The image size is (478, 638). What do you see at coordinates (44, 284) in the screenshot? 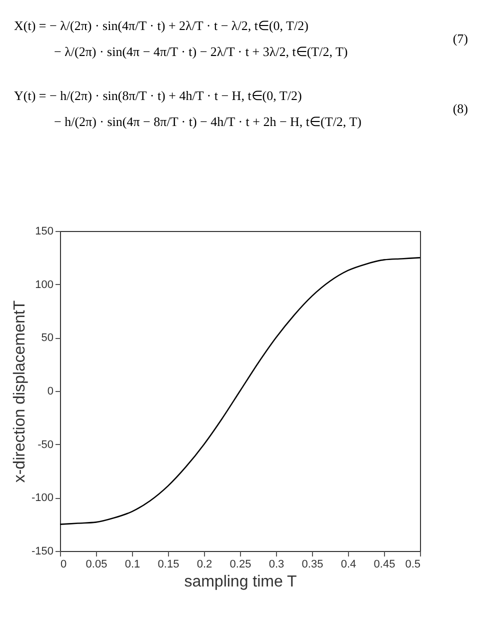
I see `y-tick-label: 100` at bounding box center [44, 284].